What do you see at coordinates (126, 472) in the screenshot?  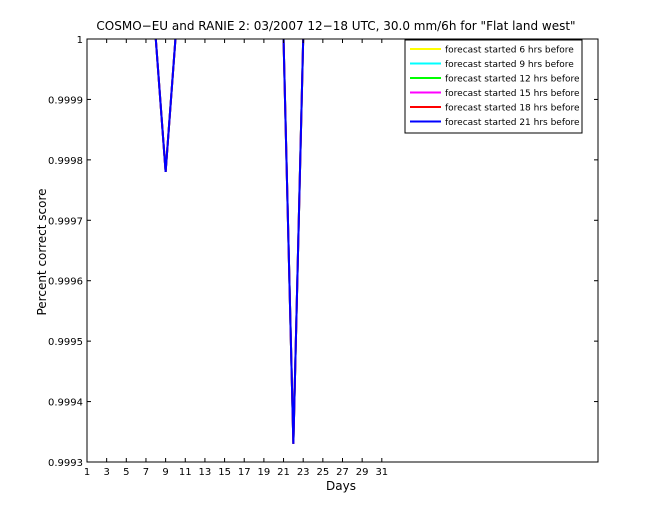 I see `x-tick-label: 5` at bounding box center [126, 472].